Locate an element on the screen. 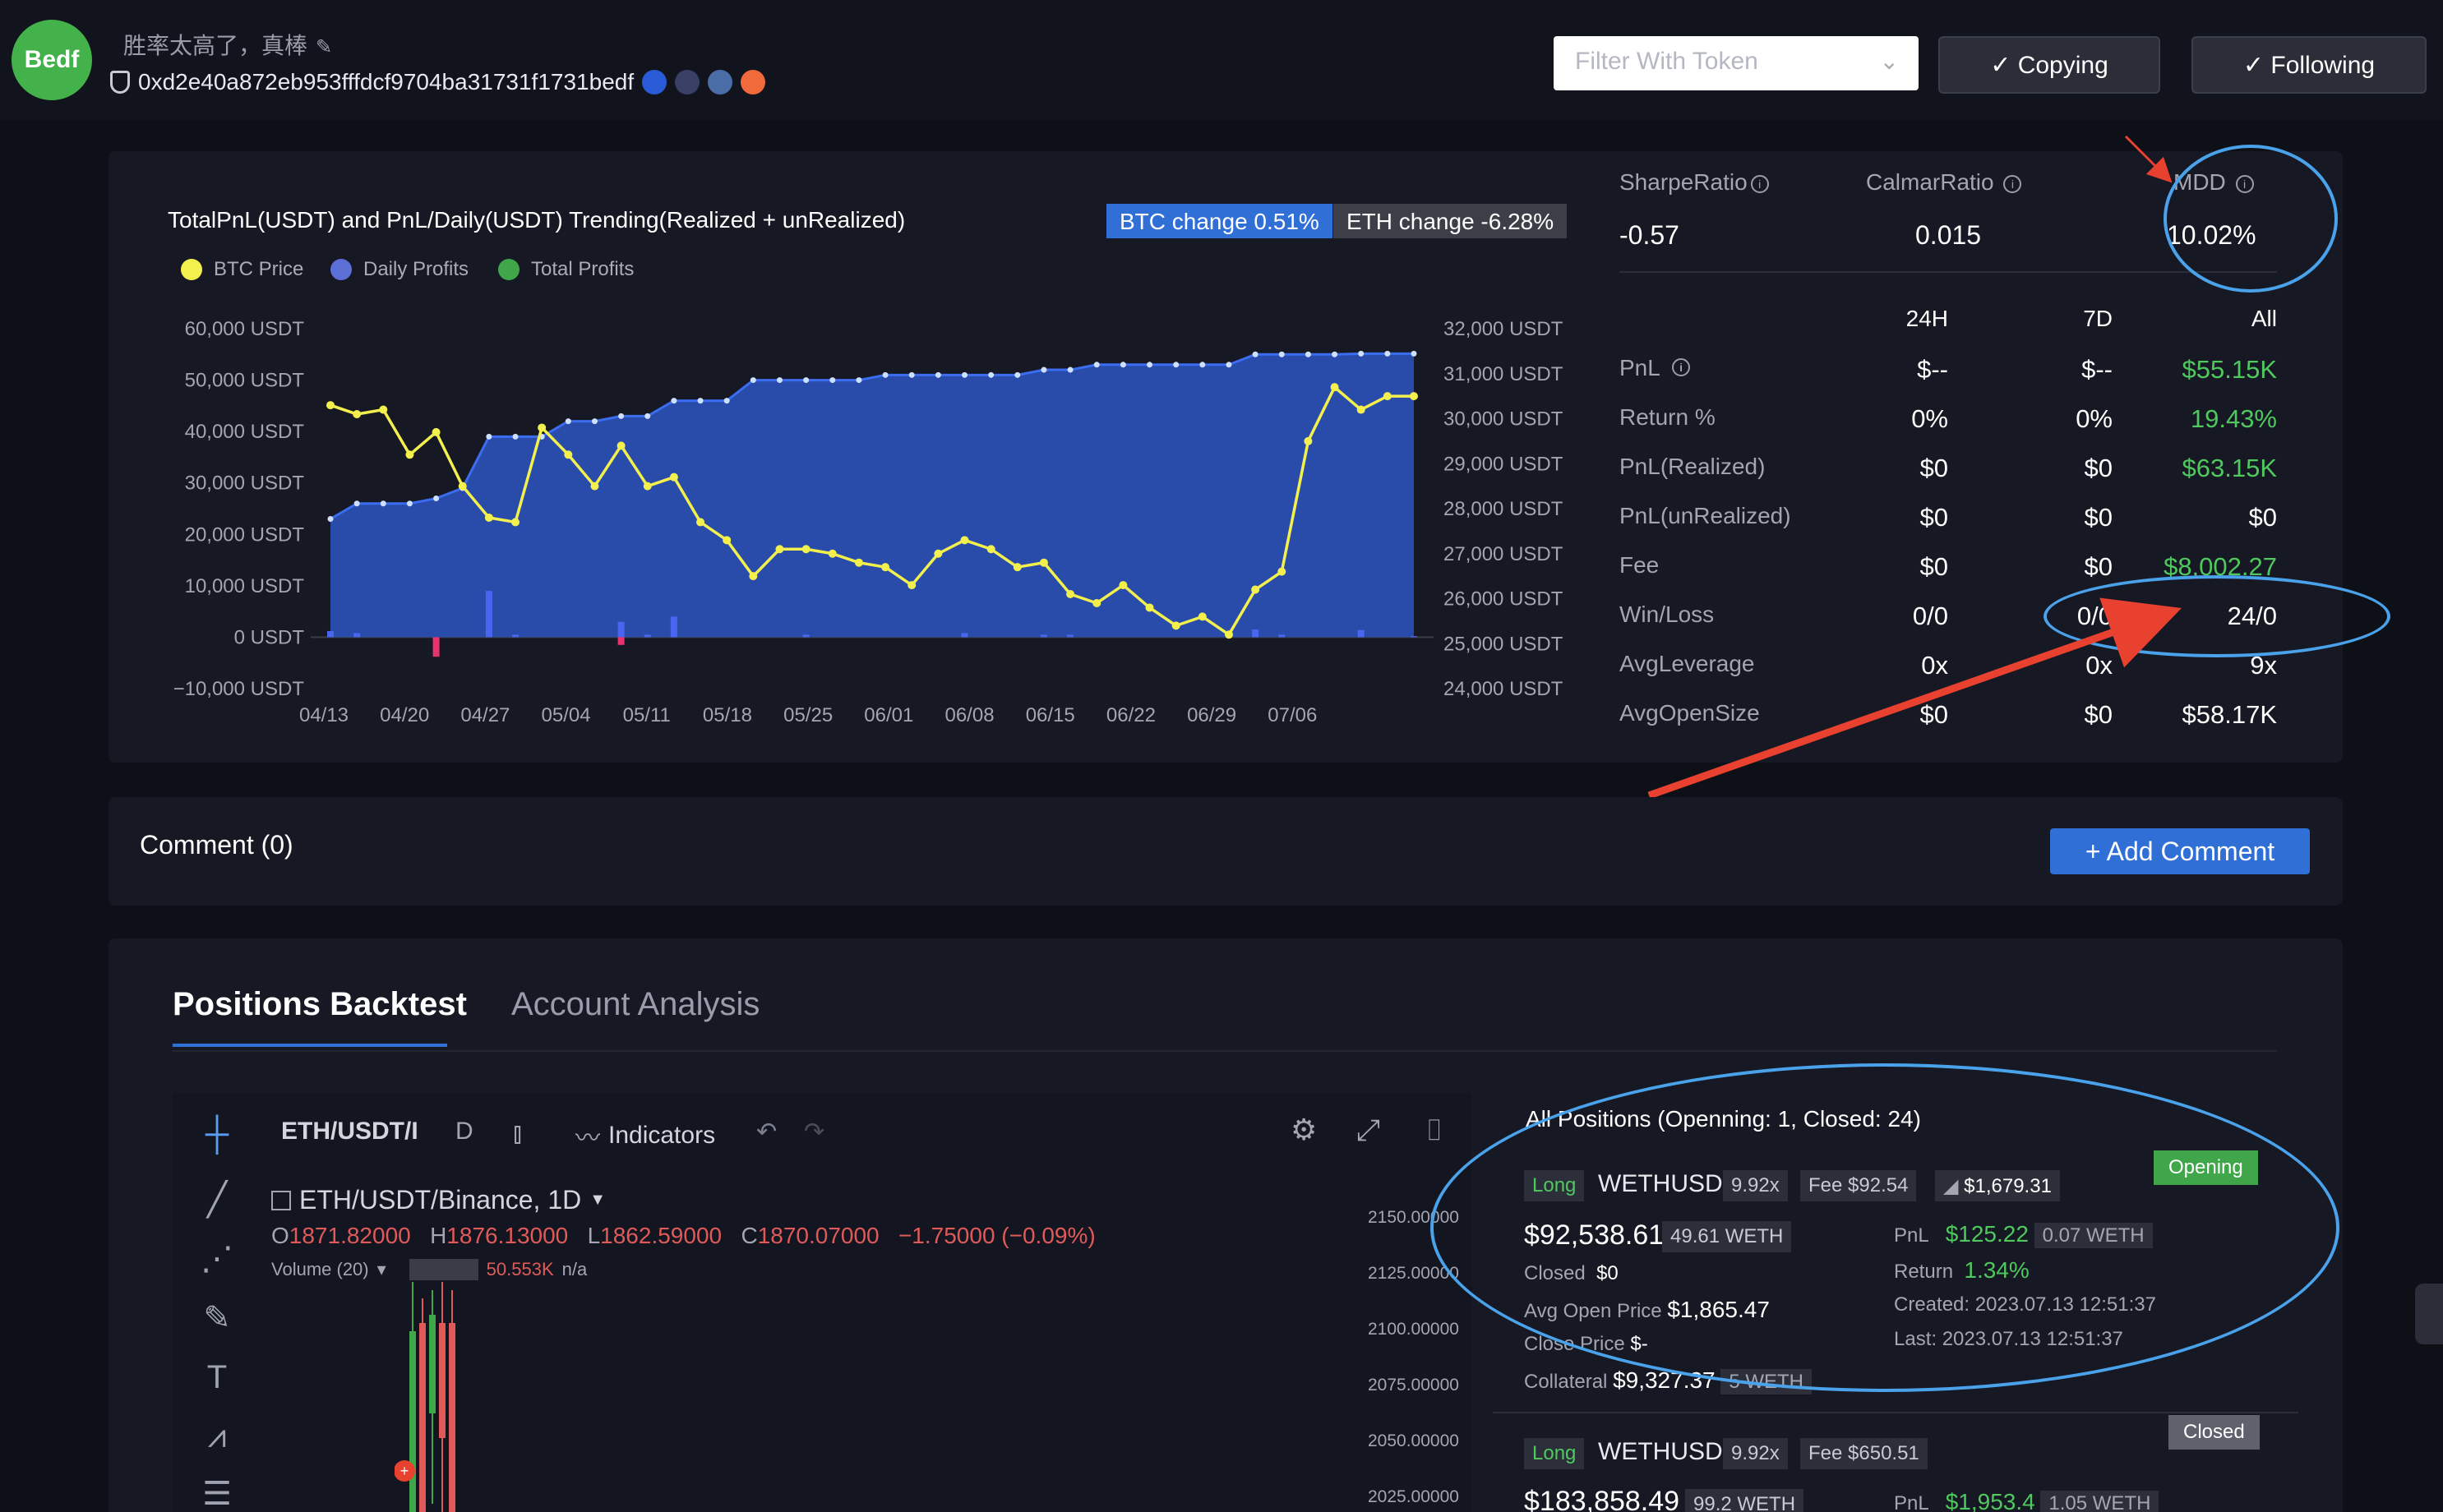 This screenshot has width=2443, height=1512. ohlc-low: 1862.59000 is located at coordinates (661, 1235).